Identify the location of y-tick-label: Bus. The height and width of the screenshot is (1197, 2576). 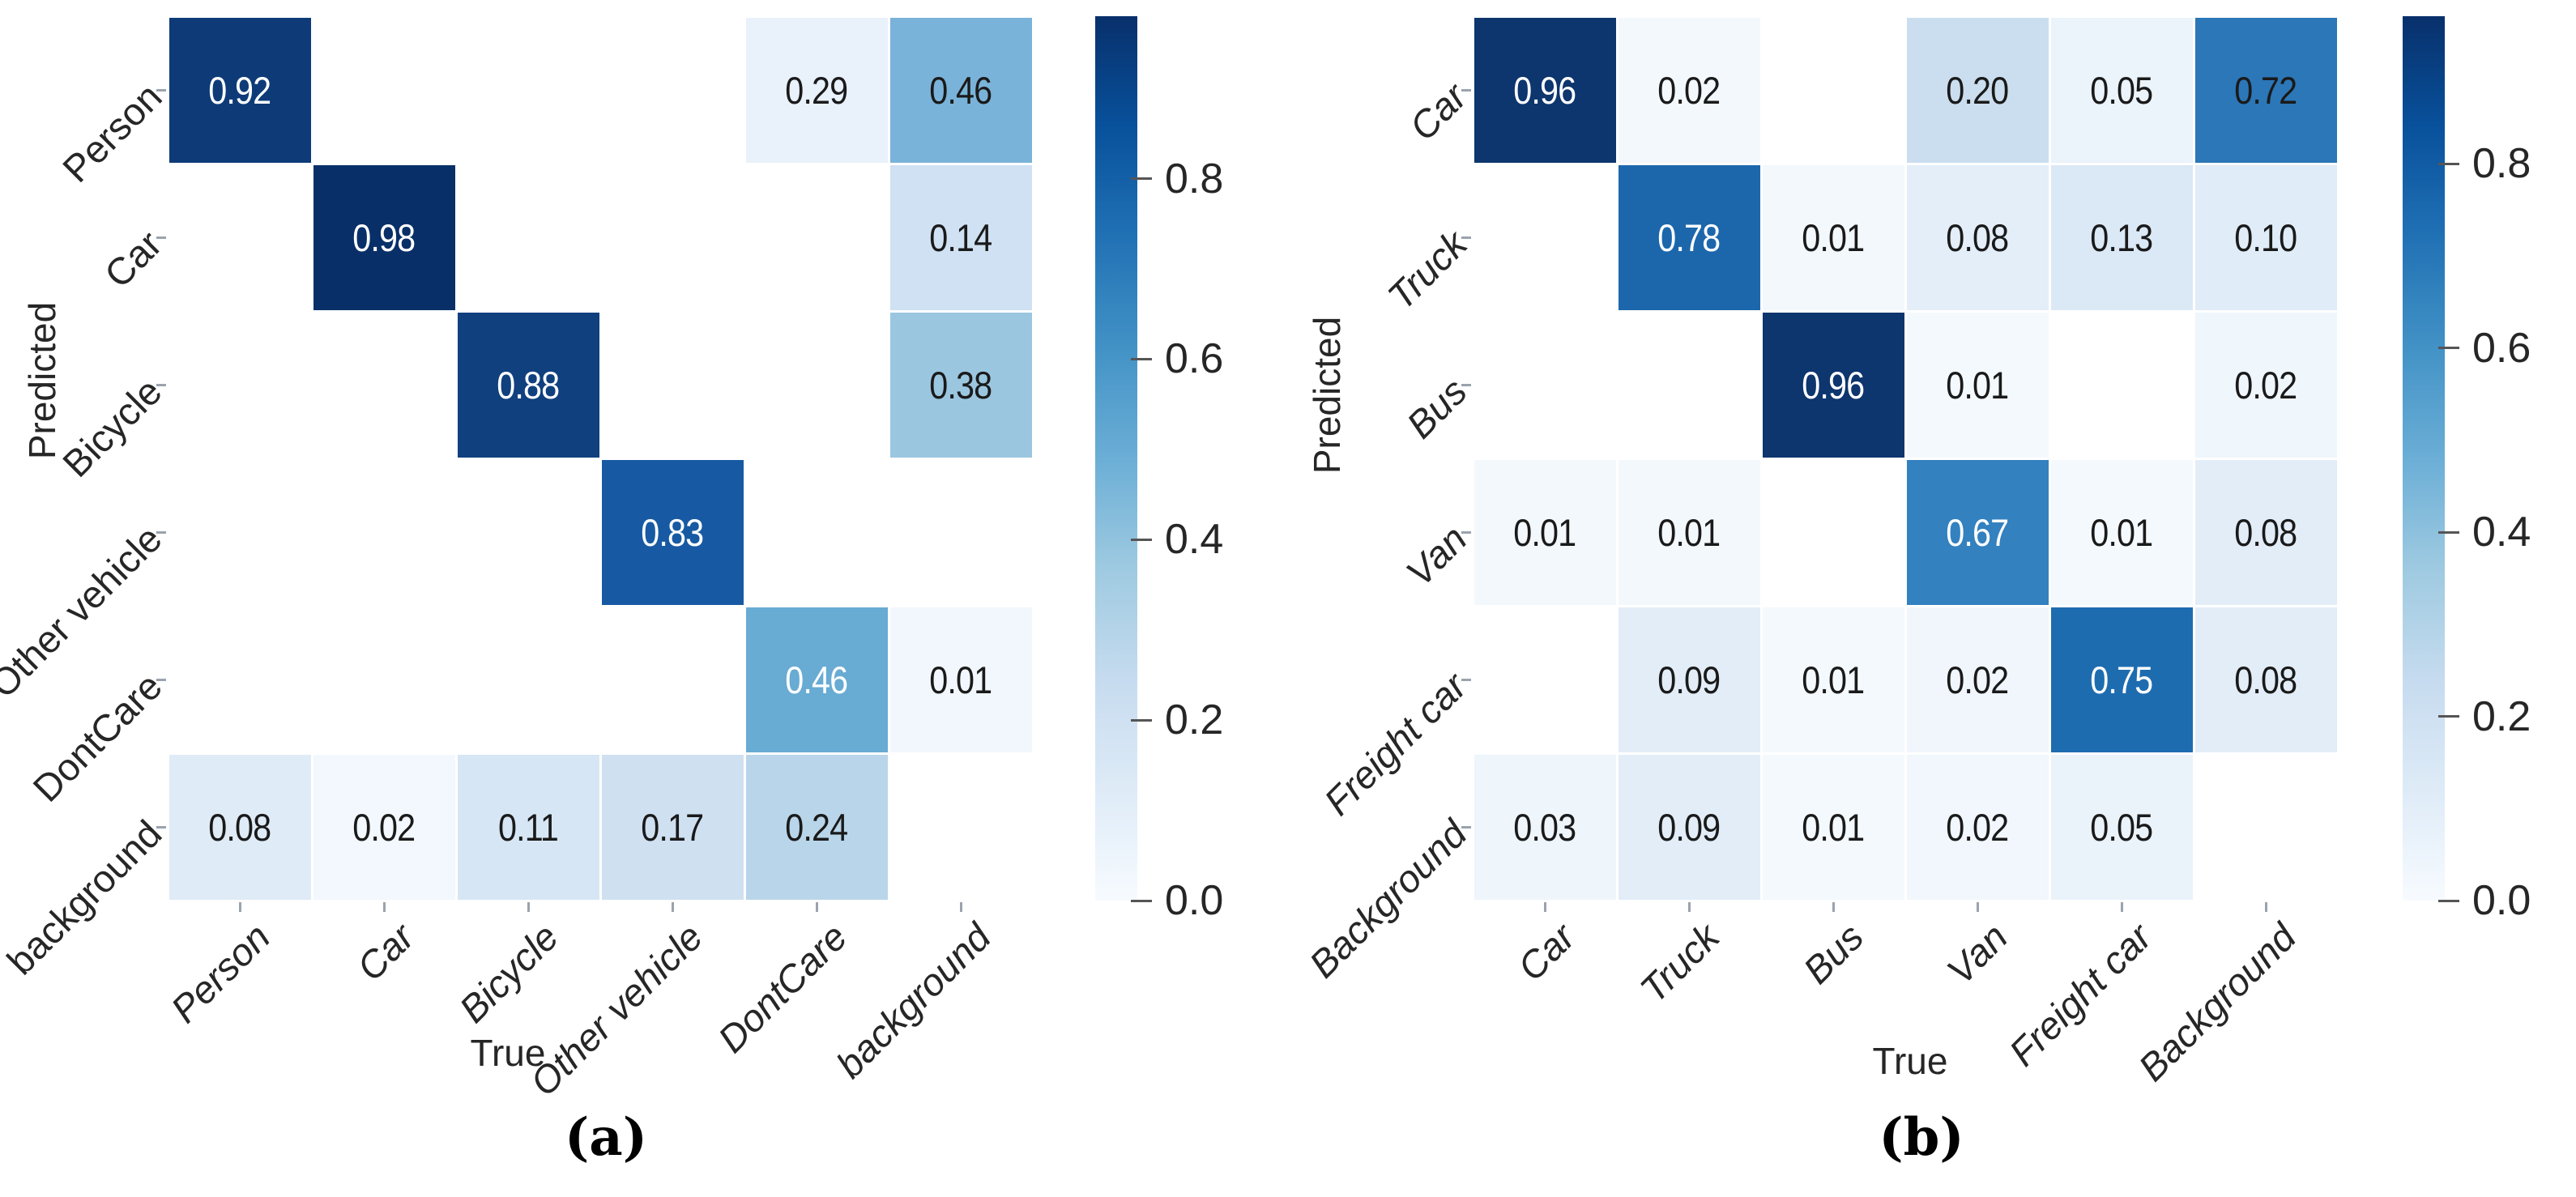
(1436, 408).